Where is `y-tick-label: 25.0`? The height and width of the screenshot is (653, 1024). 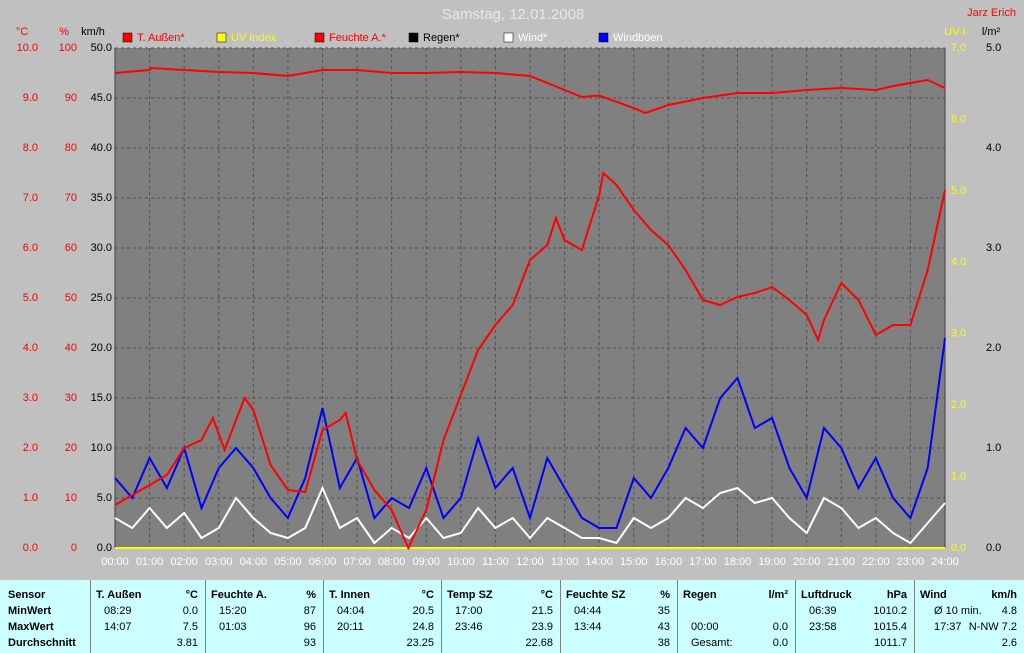
y-tick-label: 25.0 is located at coordinates (101, 298).